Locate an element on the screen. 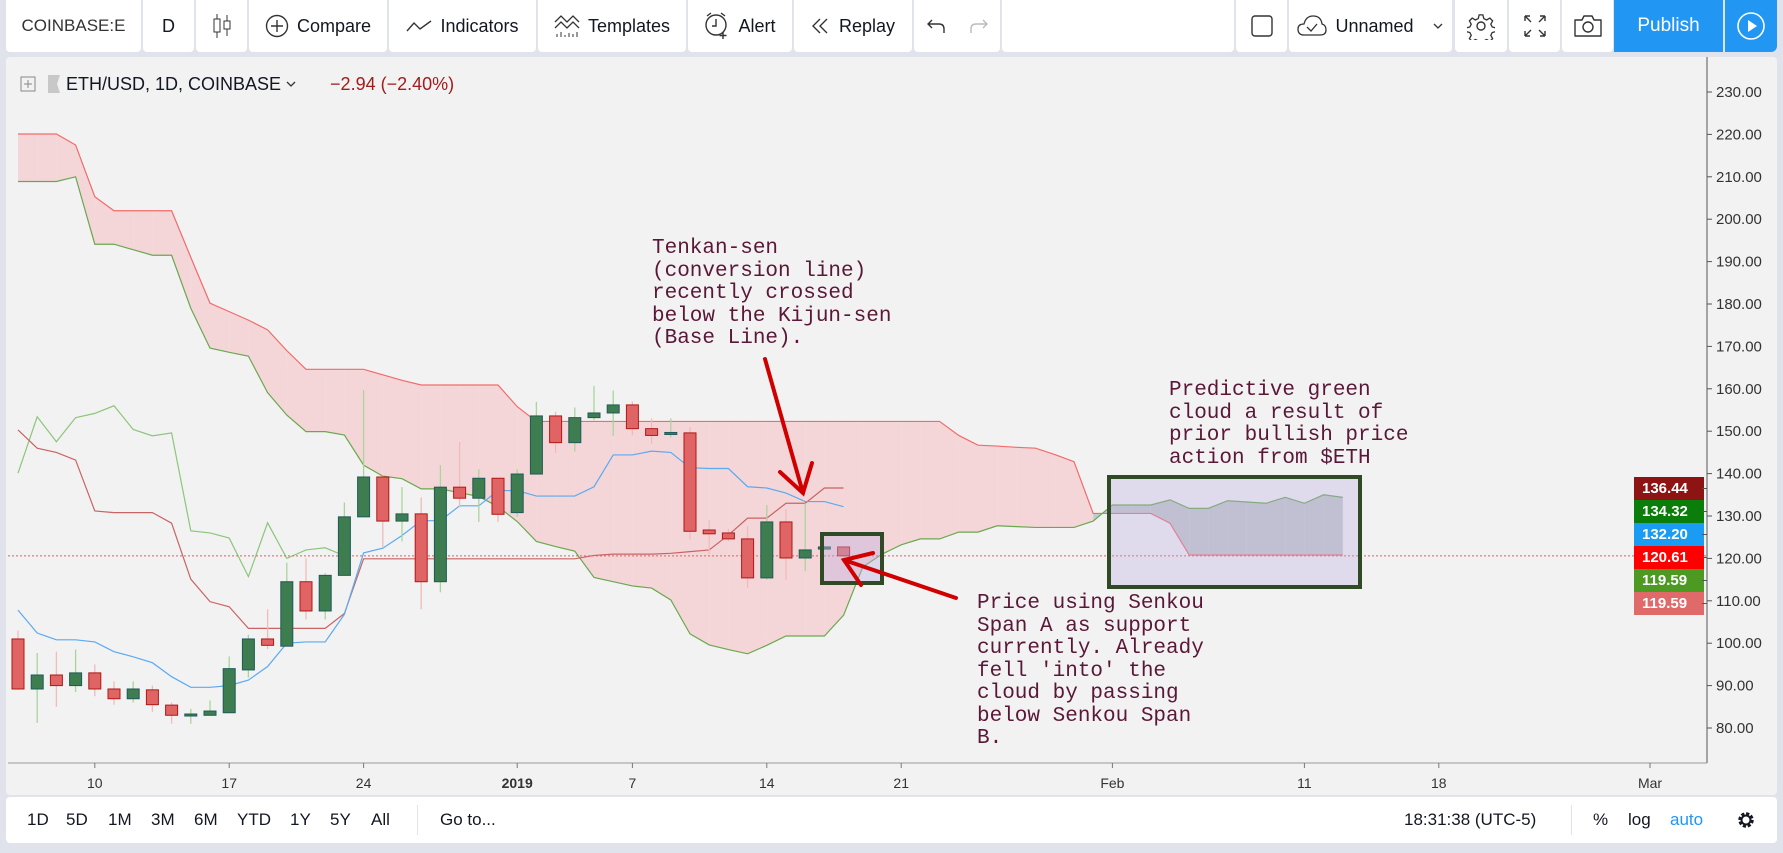 The height and width of the screenshot is (853, 1783). auto-scale-toggle: auto is located at coordinates (1687, 819).